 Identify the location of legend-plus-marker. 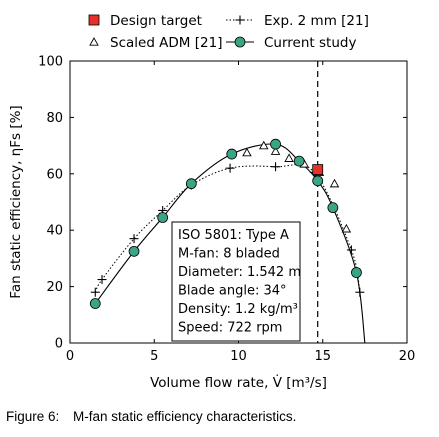
(240, 20).